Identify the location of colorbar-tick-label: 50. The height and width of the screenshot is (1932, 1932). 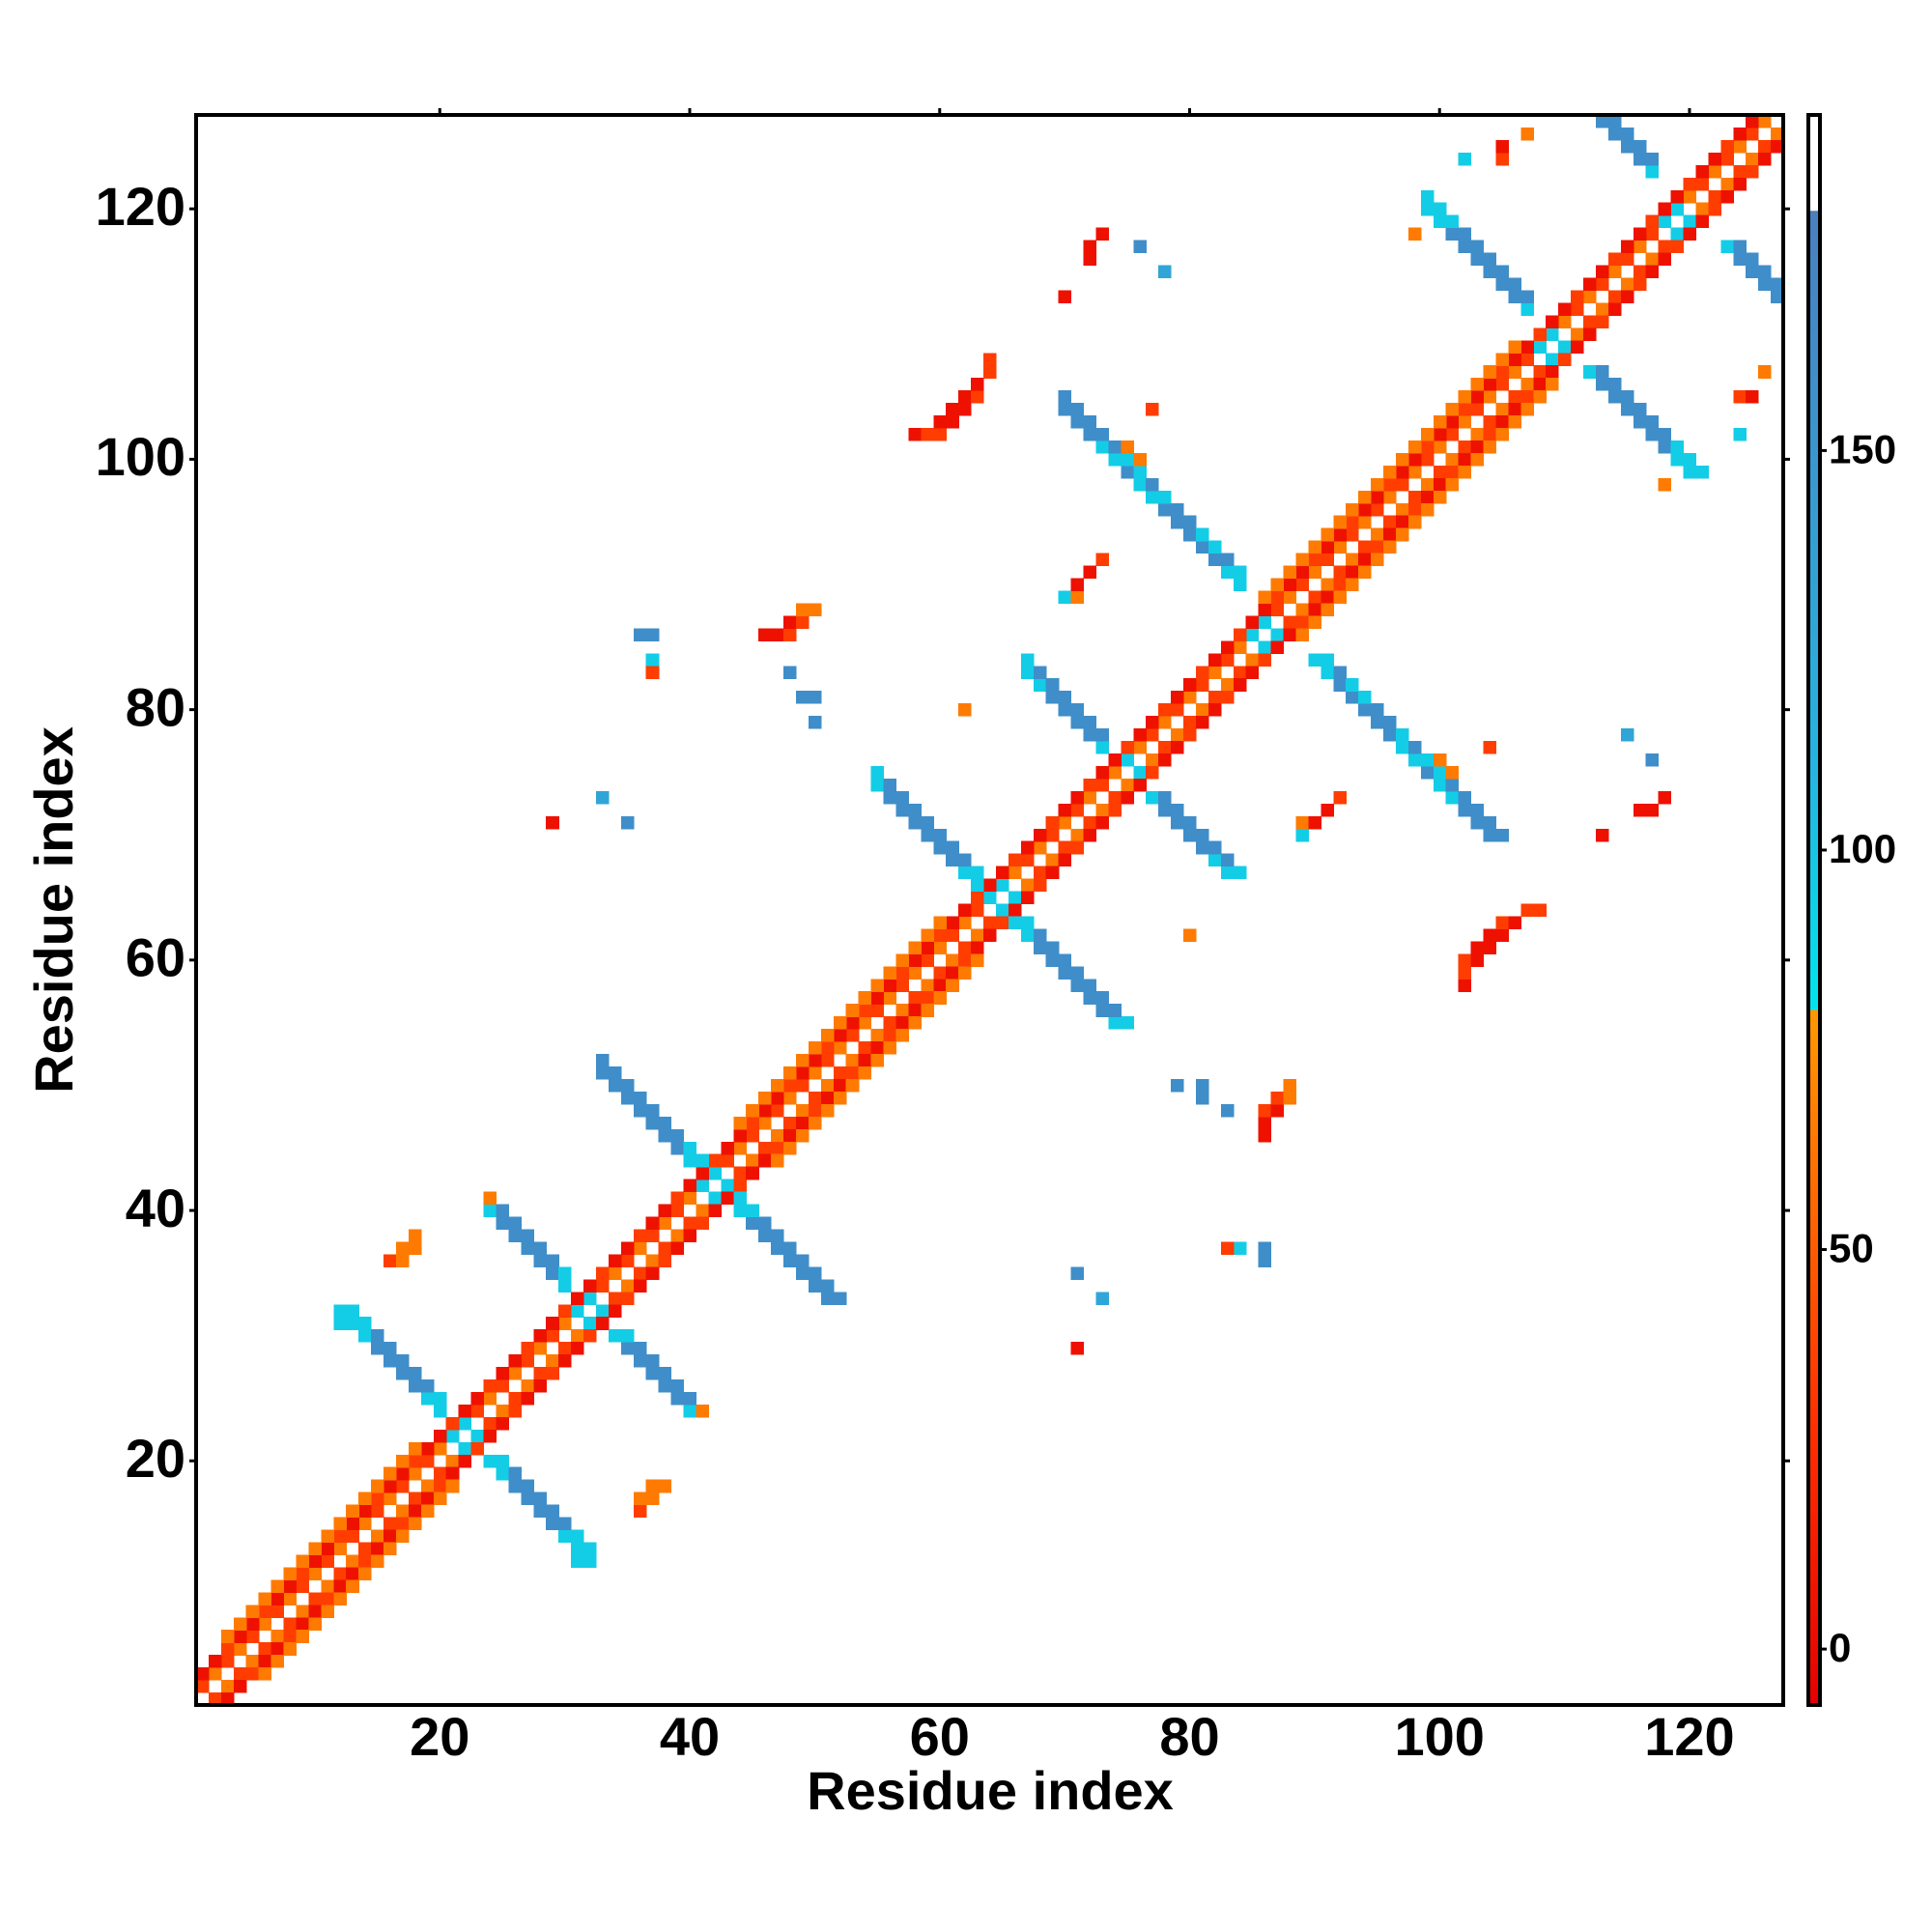
(1851, 1248).